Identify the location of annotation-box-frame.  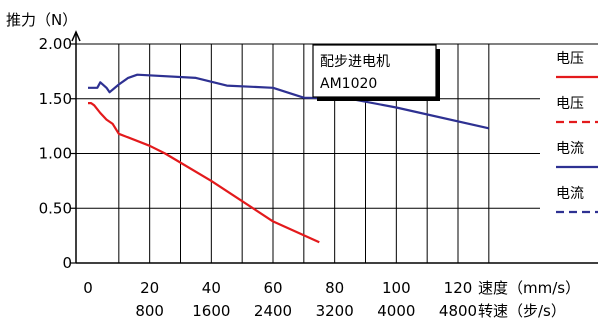
(374, 71).